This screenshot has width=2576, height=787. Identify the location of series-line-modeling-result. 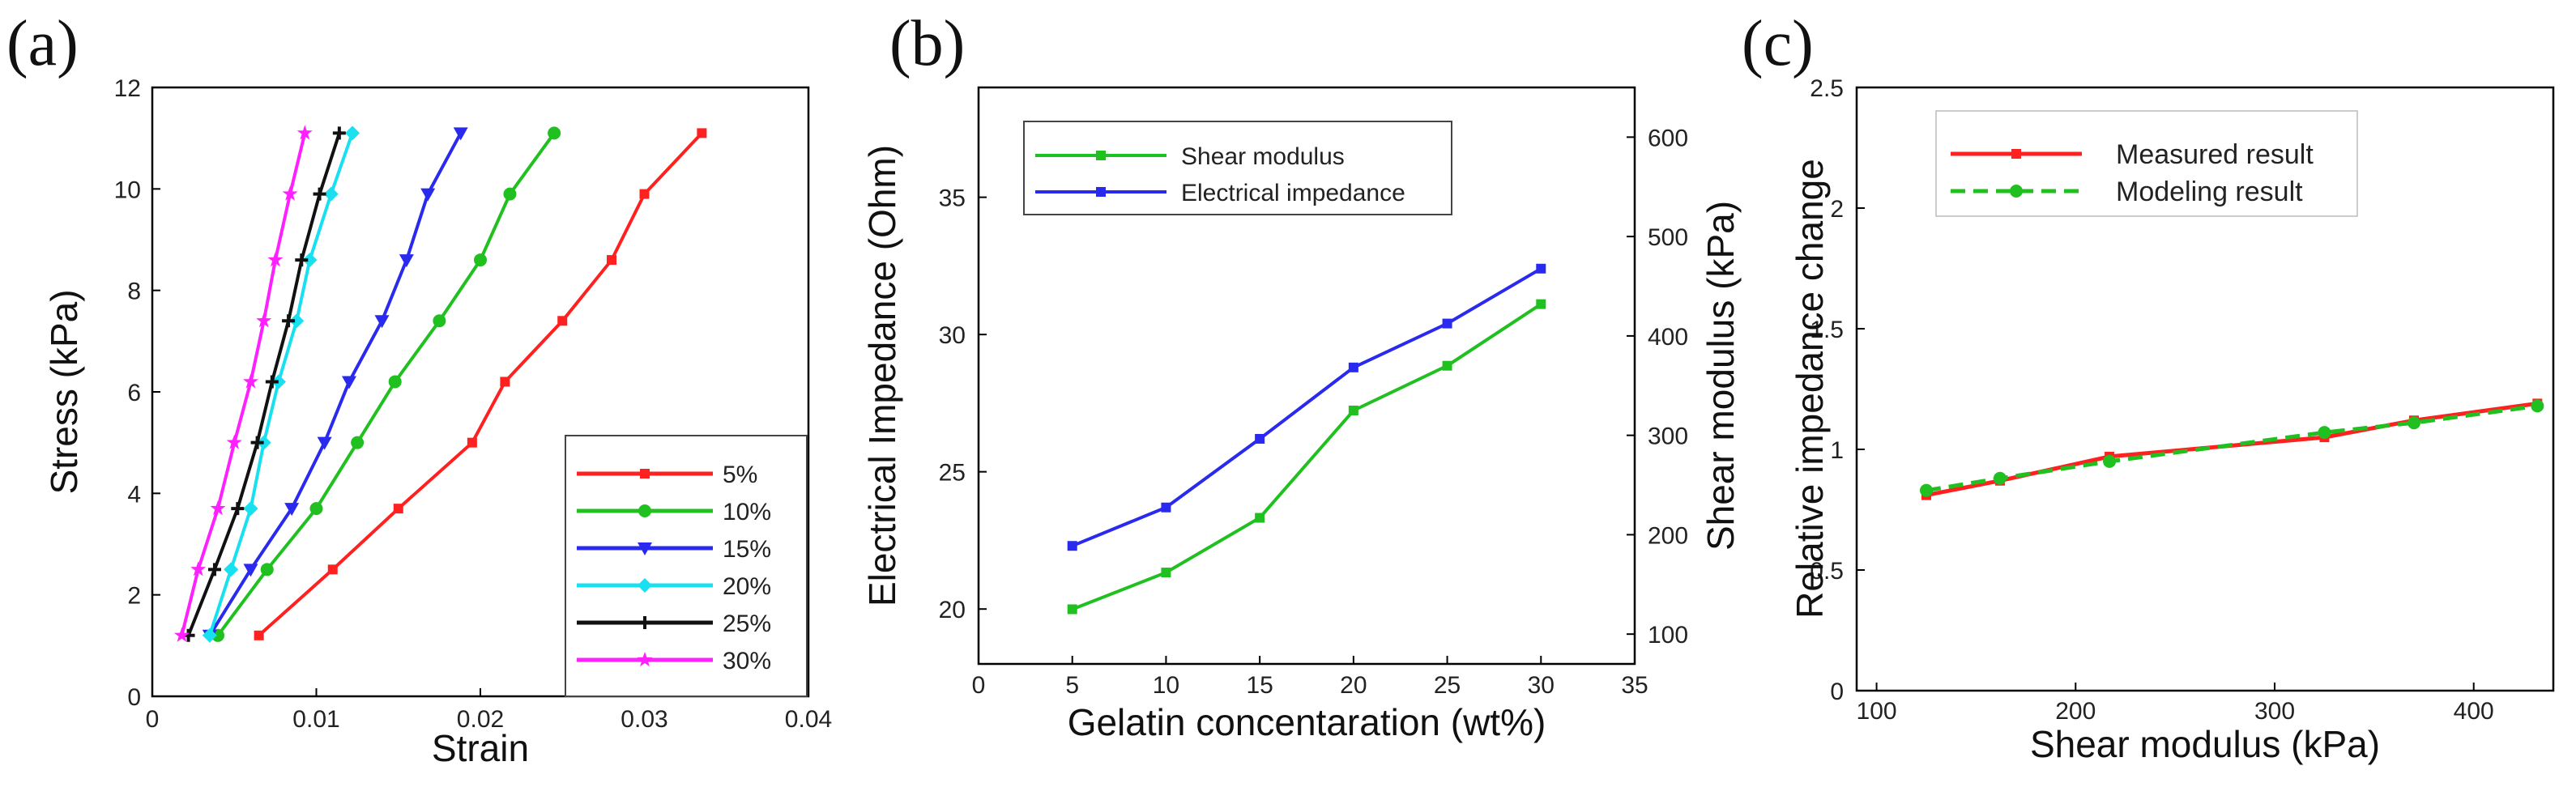
(2232, 448).